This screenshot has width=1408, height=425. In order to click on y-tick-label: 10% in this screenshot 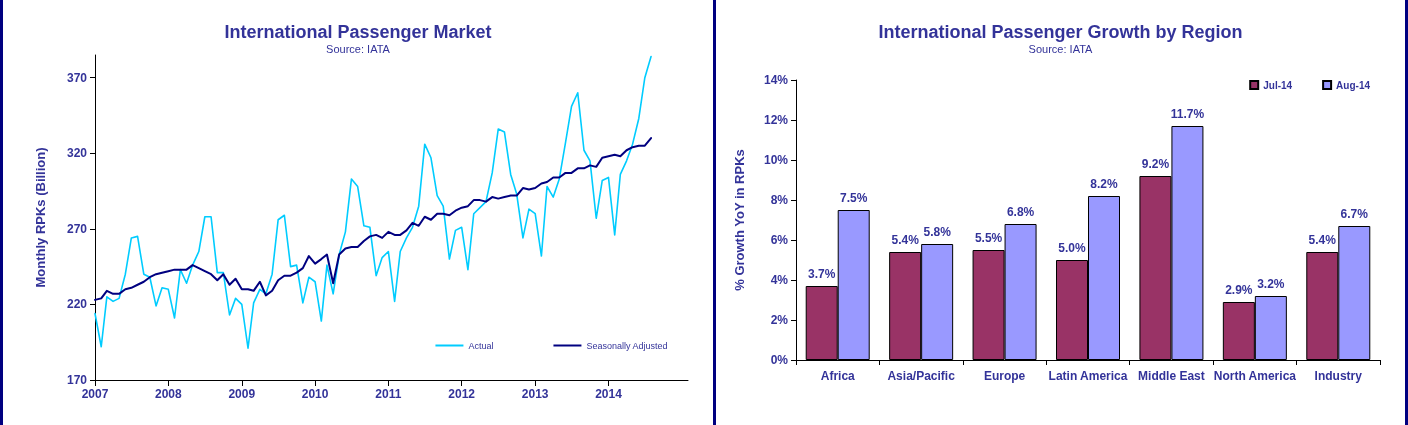, I will do `click(776, 160)`.